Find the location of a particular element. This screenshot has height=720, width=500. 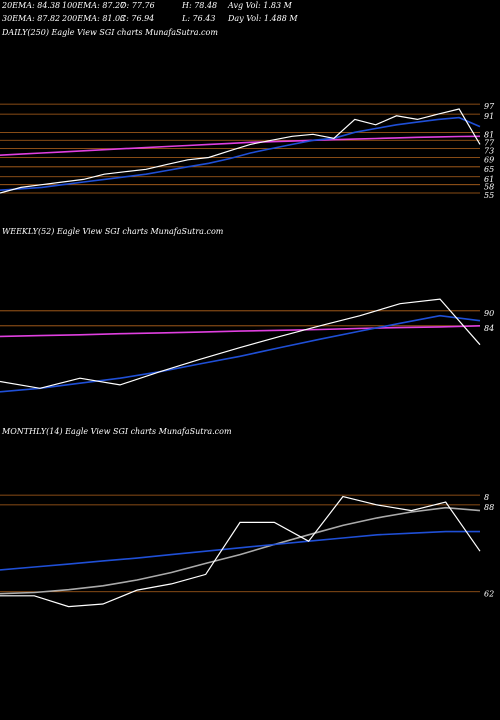

header-stat: Avg Vol: 1.83 M is located at coordinates (260, 5).